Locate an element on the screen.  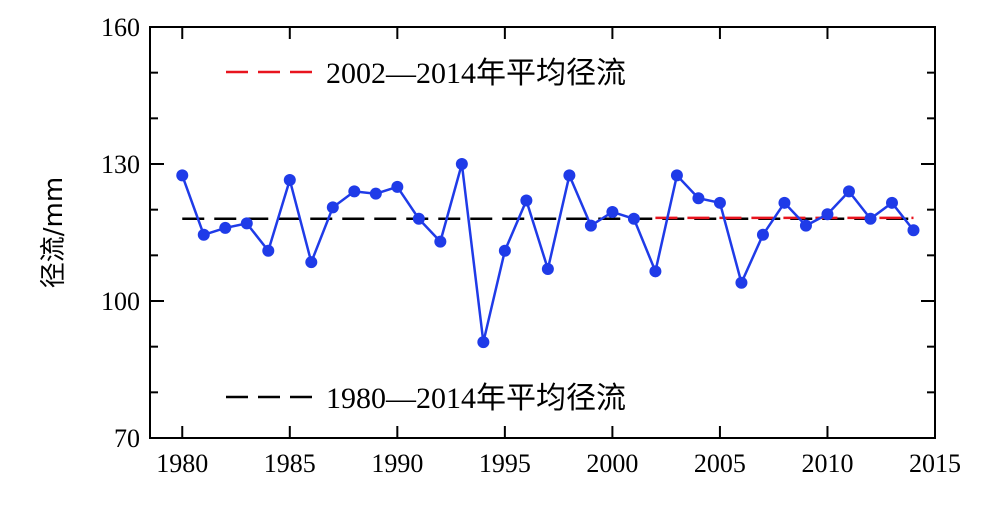
x-tick-label-1990: 1990 is located at coordinates (397, 463).